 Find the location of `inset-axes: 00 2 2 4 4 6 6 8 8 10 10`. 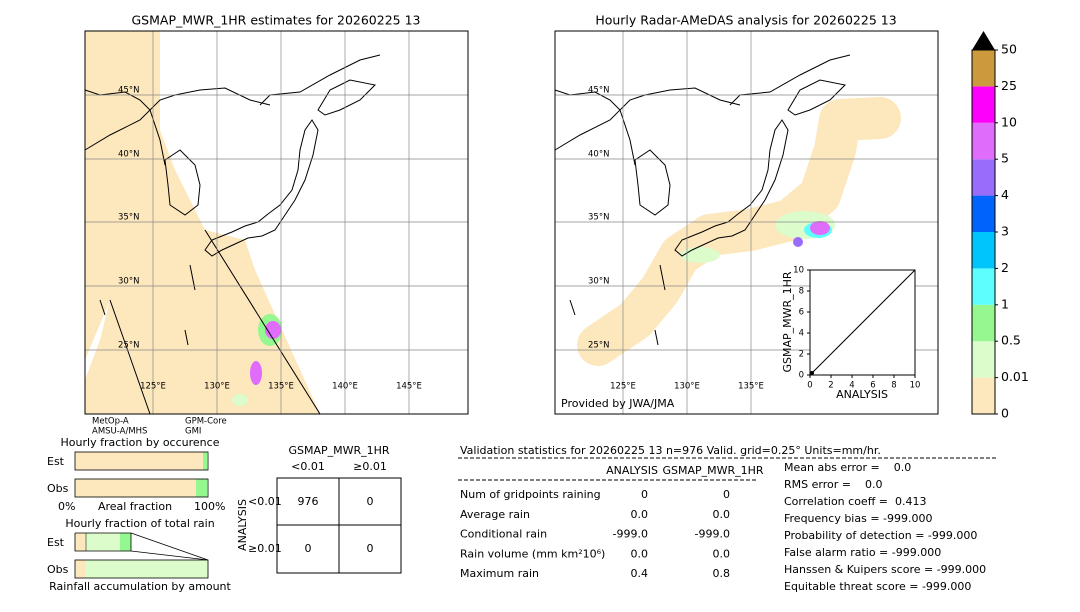

inset-axes: 00 2 2 4 4 6 6 8 8 10 10 is located at coordinates (856, 328).